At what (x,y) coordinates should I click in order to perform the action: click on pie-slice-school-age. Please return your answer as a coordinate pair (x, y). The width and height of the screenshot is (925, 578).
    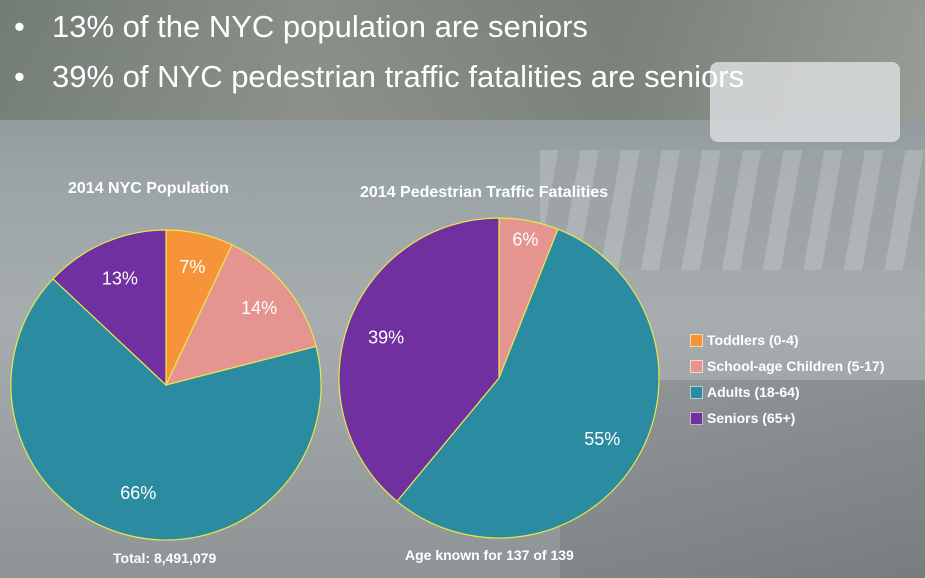
    Looking at the image, I should click on (240, 314).